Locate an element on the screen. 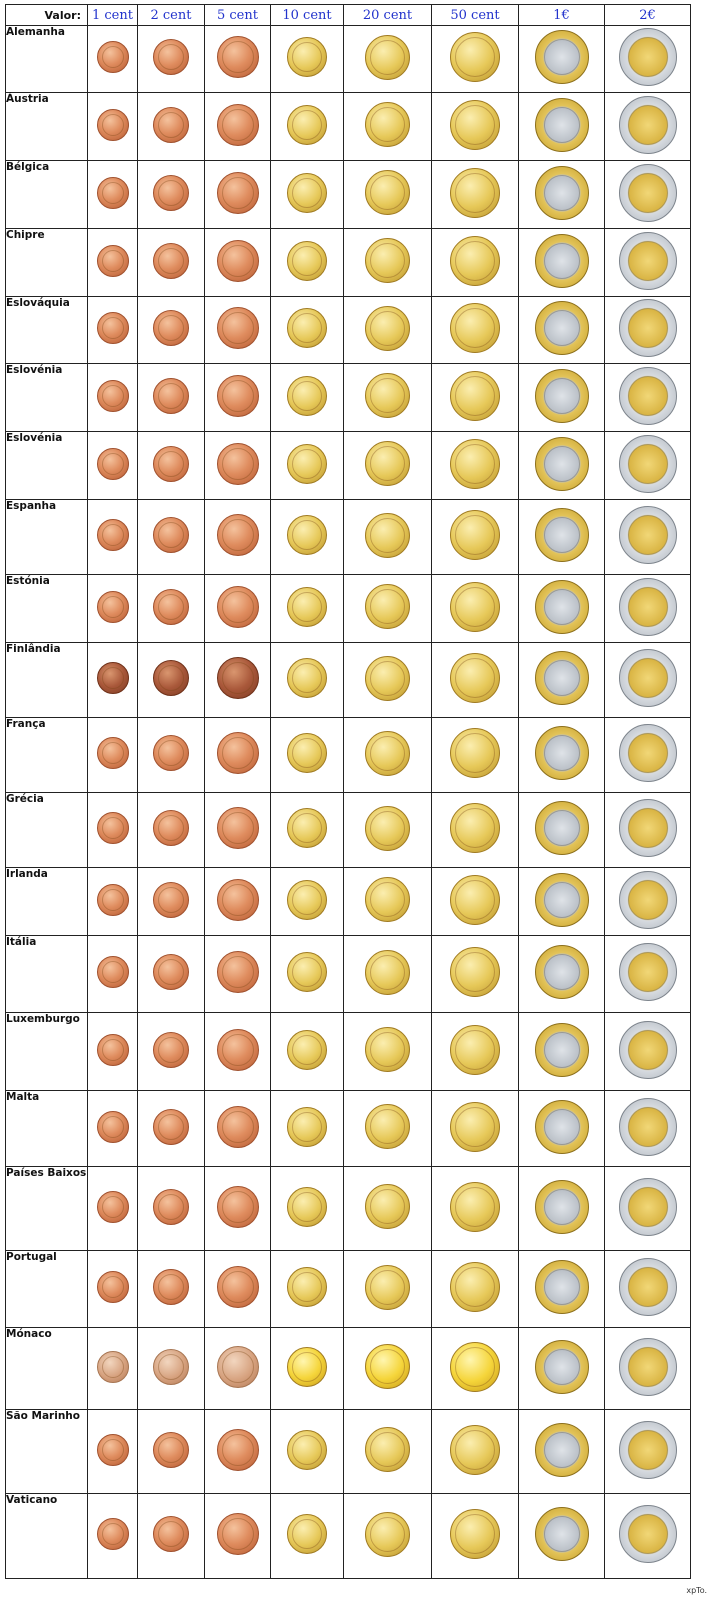  country-name: Chipre is located at coordinates (46, 262).